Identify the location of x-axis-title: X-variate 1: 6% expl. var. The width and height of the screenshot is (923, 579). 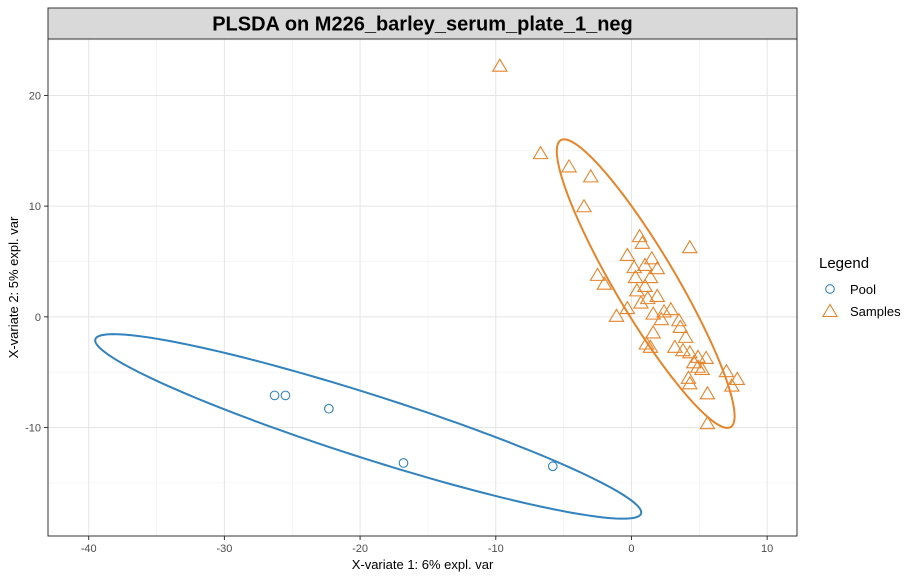
(423, 564).